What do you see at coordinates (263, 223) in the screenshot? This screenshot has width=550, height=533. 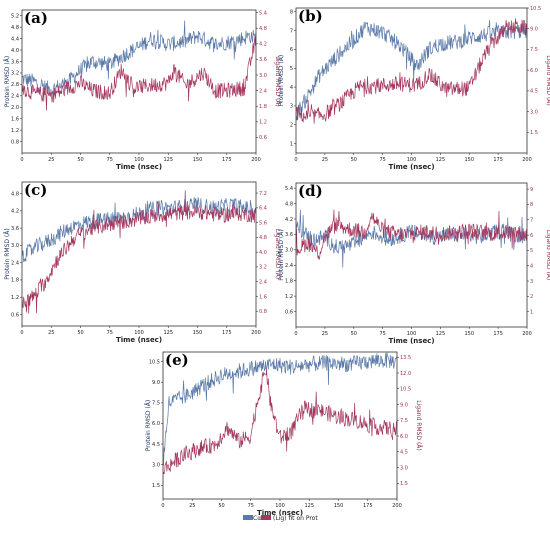 I see `y-right-tick-label: 5.6` at bounding box center [263, 223].